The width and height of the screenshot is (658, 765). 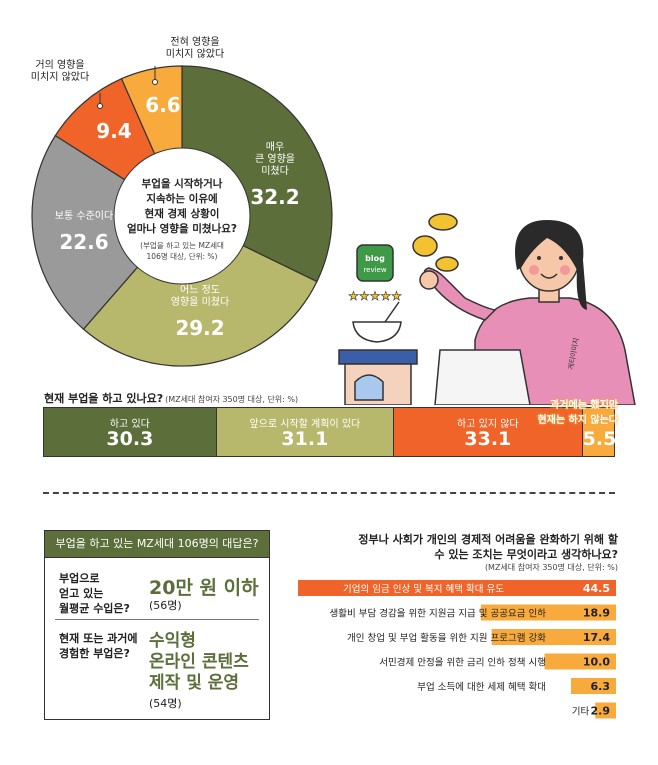 I want to click on illustration: 게티이미지 blog review ★★★★★, so click(x=487, y=309).